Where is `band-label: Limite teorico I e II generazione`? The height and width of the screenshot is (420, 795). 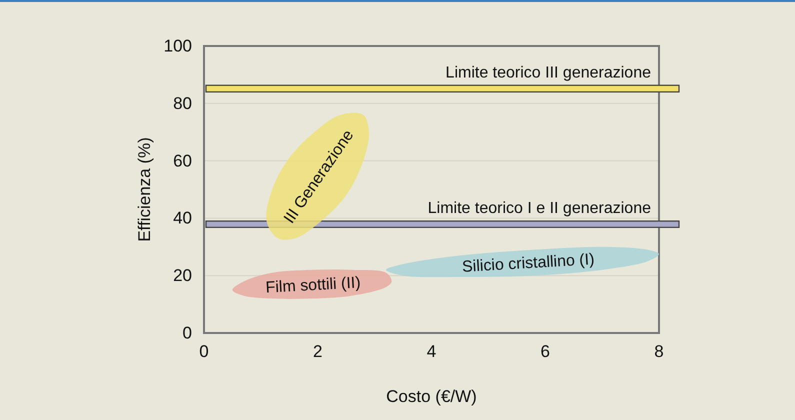
band-label: Limite teorico I e II generazione is located at coordinates (540, 209).